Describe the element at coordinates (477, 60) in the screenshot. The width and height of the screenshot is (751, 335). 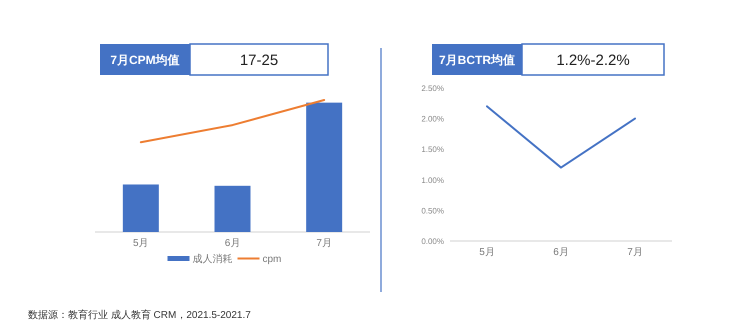
I see `chart-title: 7月BCTR均值` at that location.